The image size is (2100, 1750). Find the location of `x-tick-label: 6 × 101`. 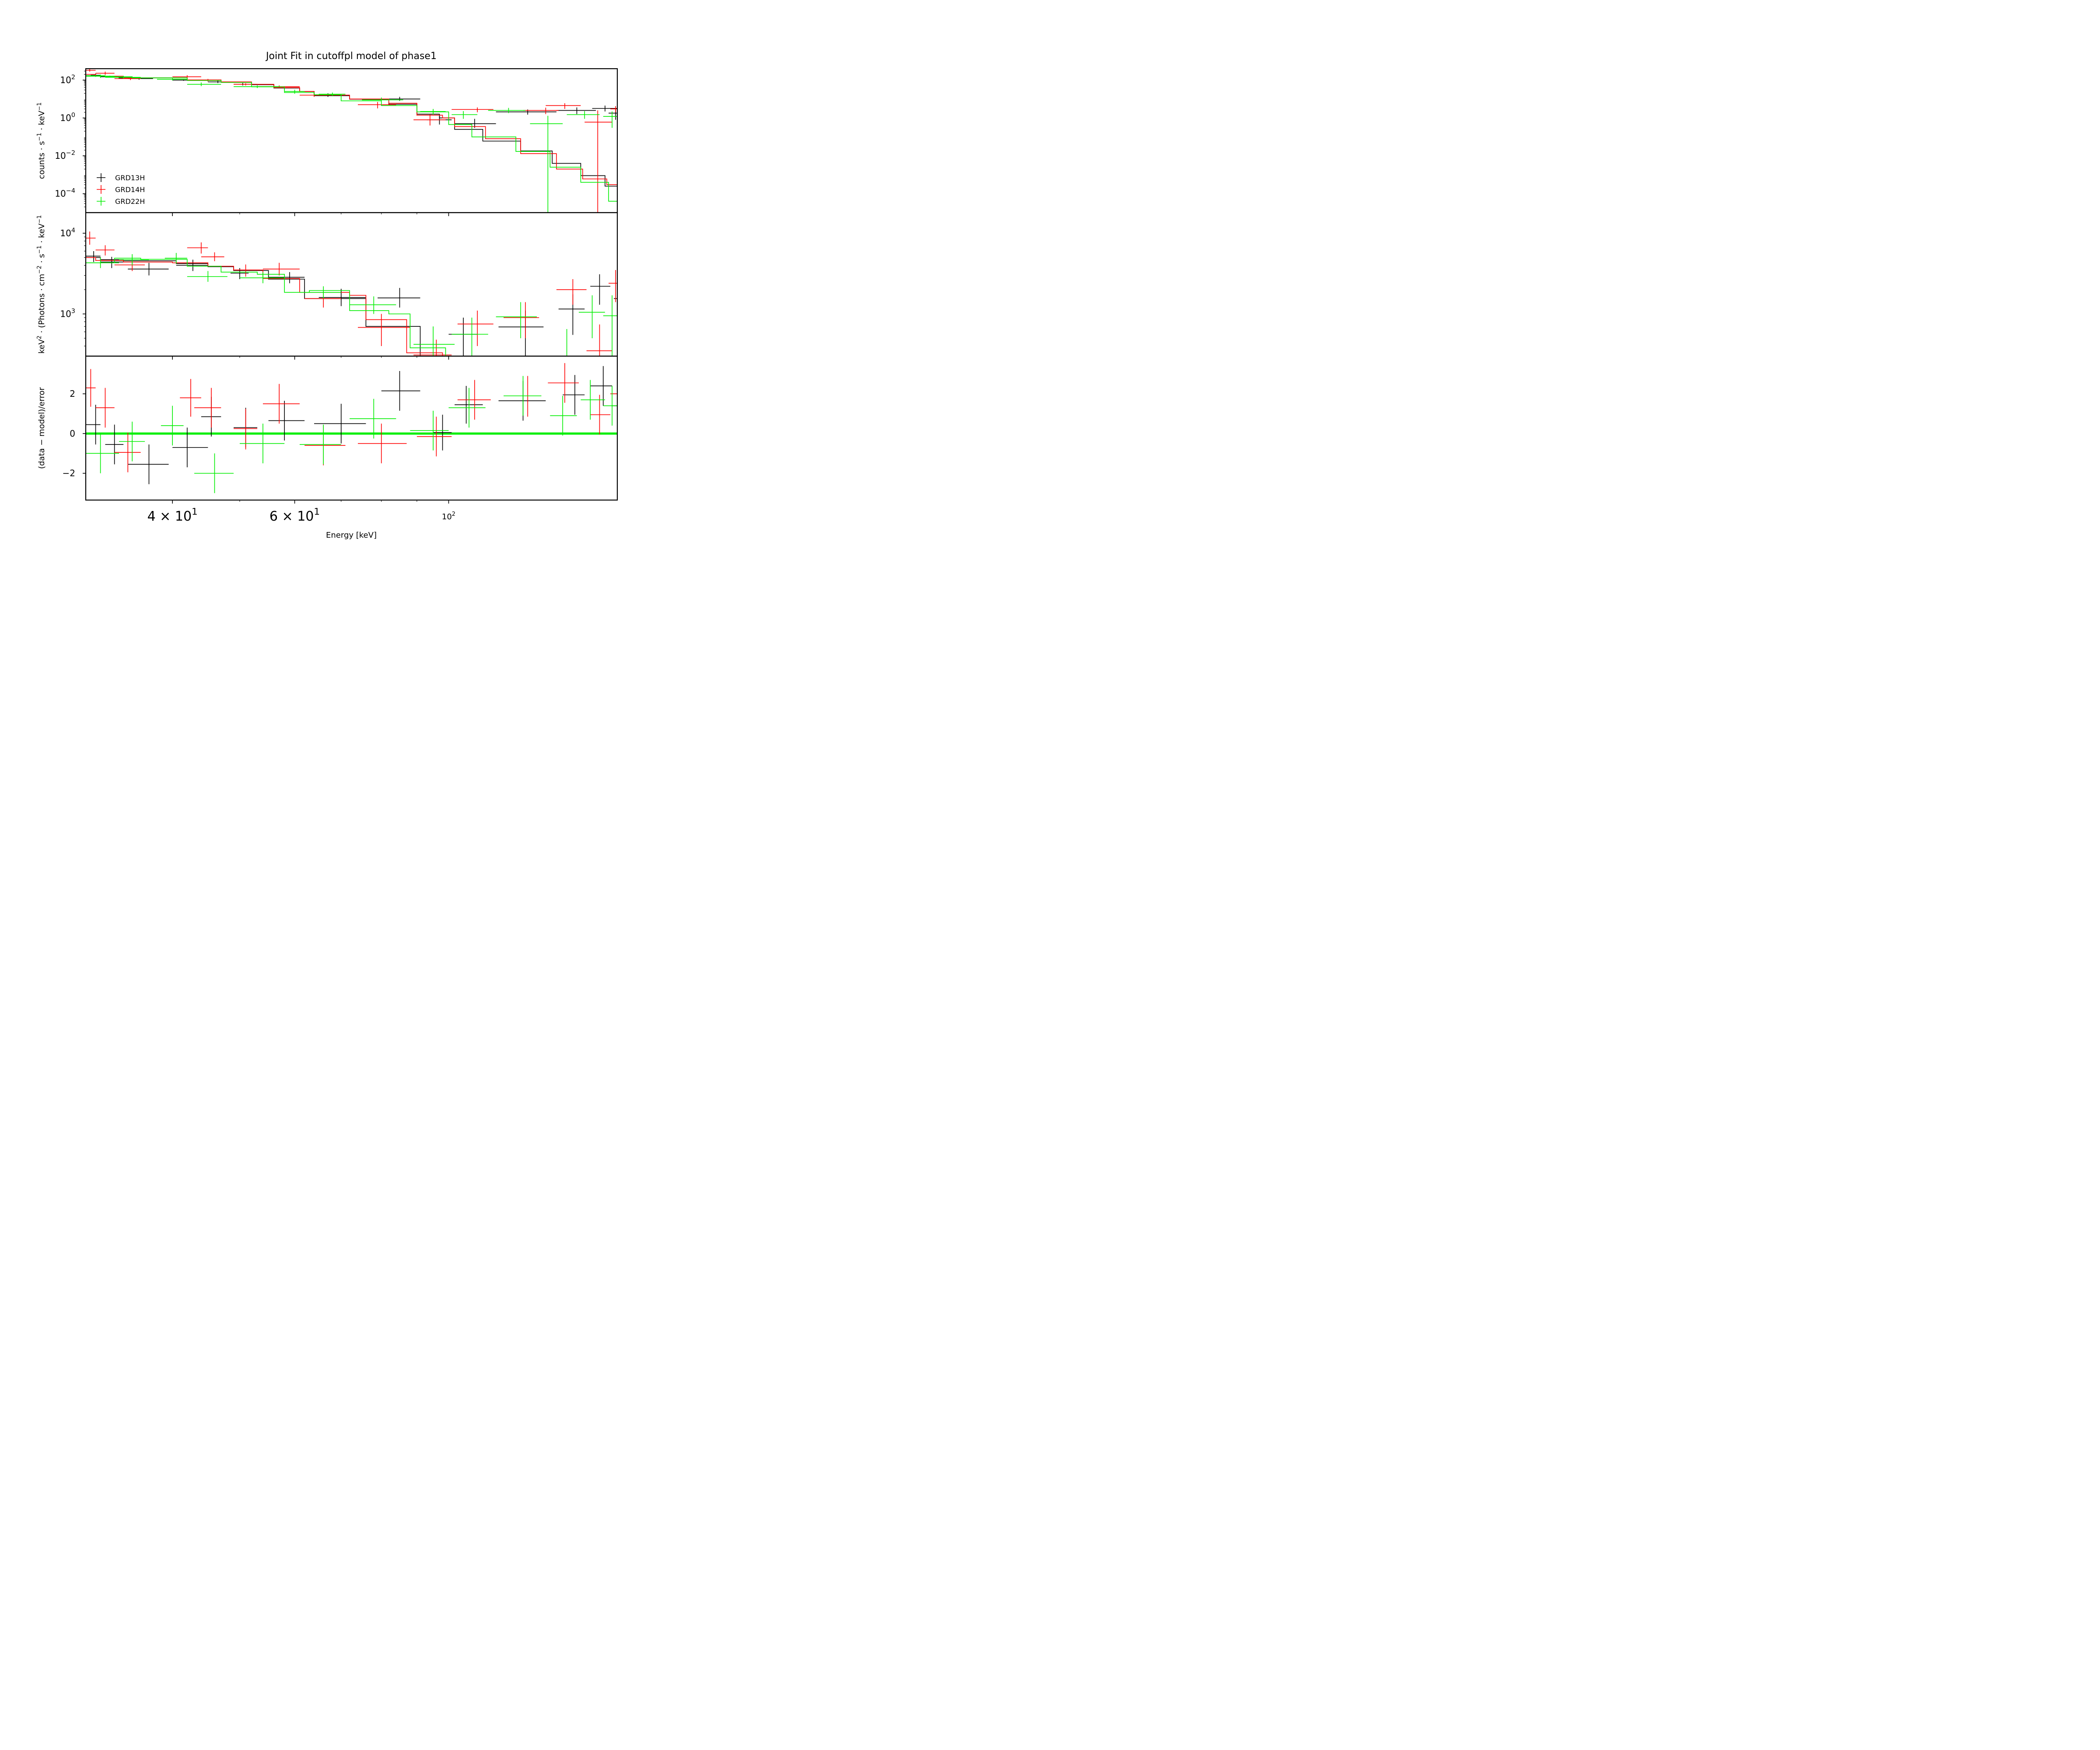

x-tick-label: 6 × 101 is located at coordinates (295, 516).